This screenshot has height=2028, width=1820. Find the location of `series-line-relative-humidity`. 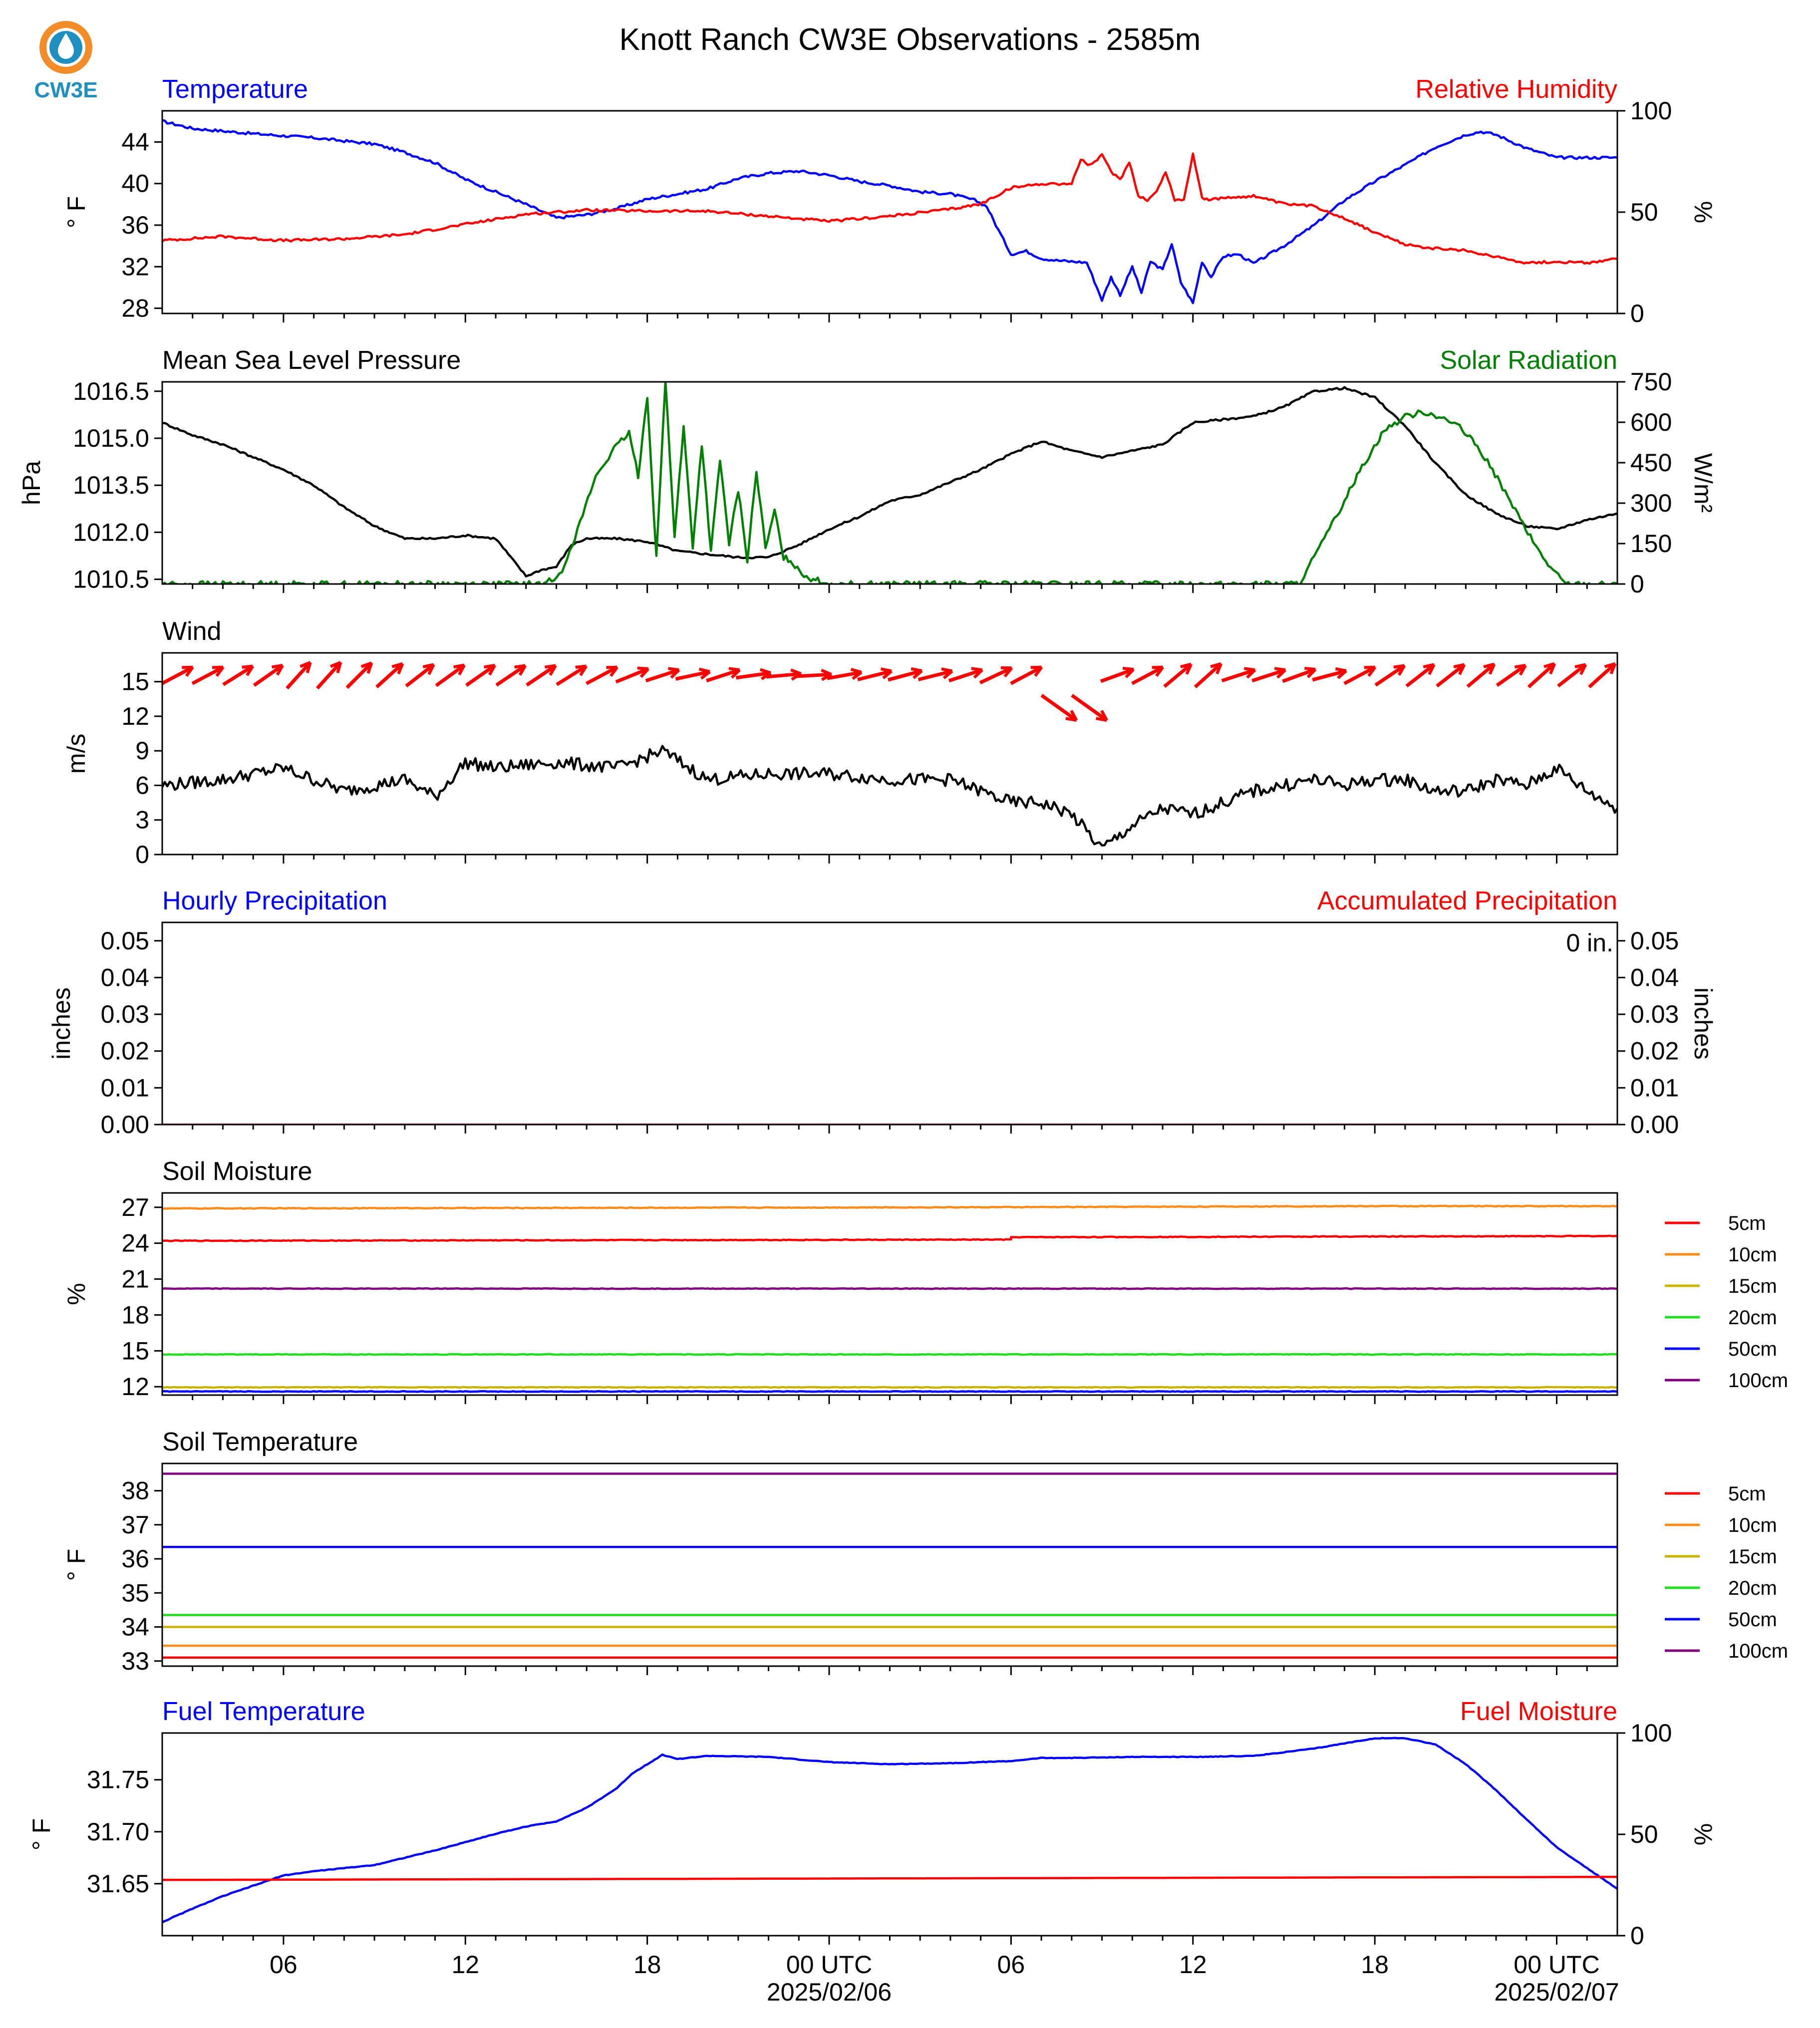

series-line-relative-humidity is located at coordinates (889, 208).